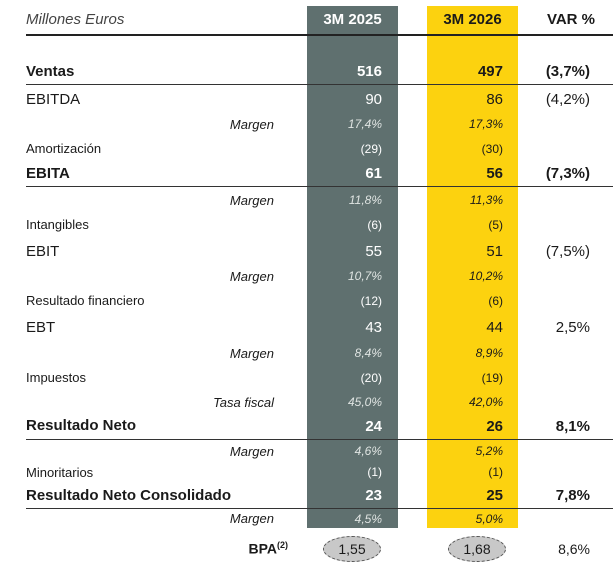 This screenshot has height=577, width=614. Describe the element at coordinates (567, 71) in the screenshot. I see `var-ventas: (3,7%)` at that location.